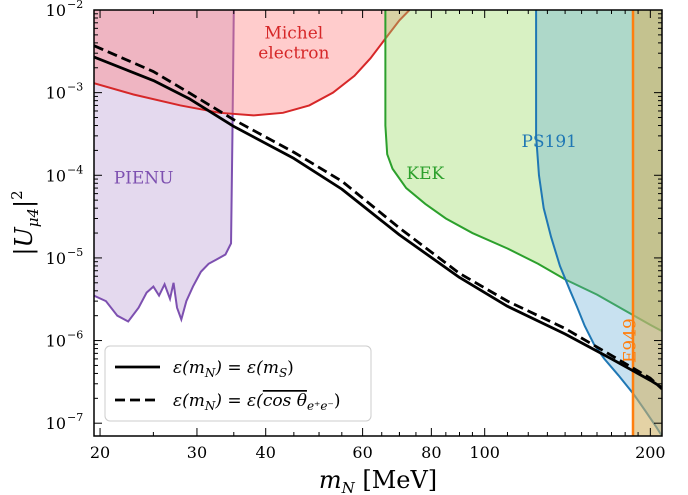  I want to click on legend-label-dashed: ε(mN) = ε(cos θe⁺e⁻), so click(256, 402).